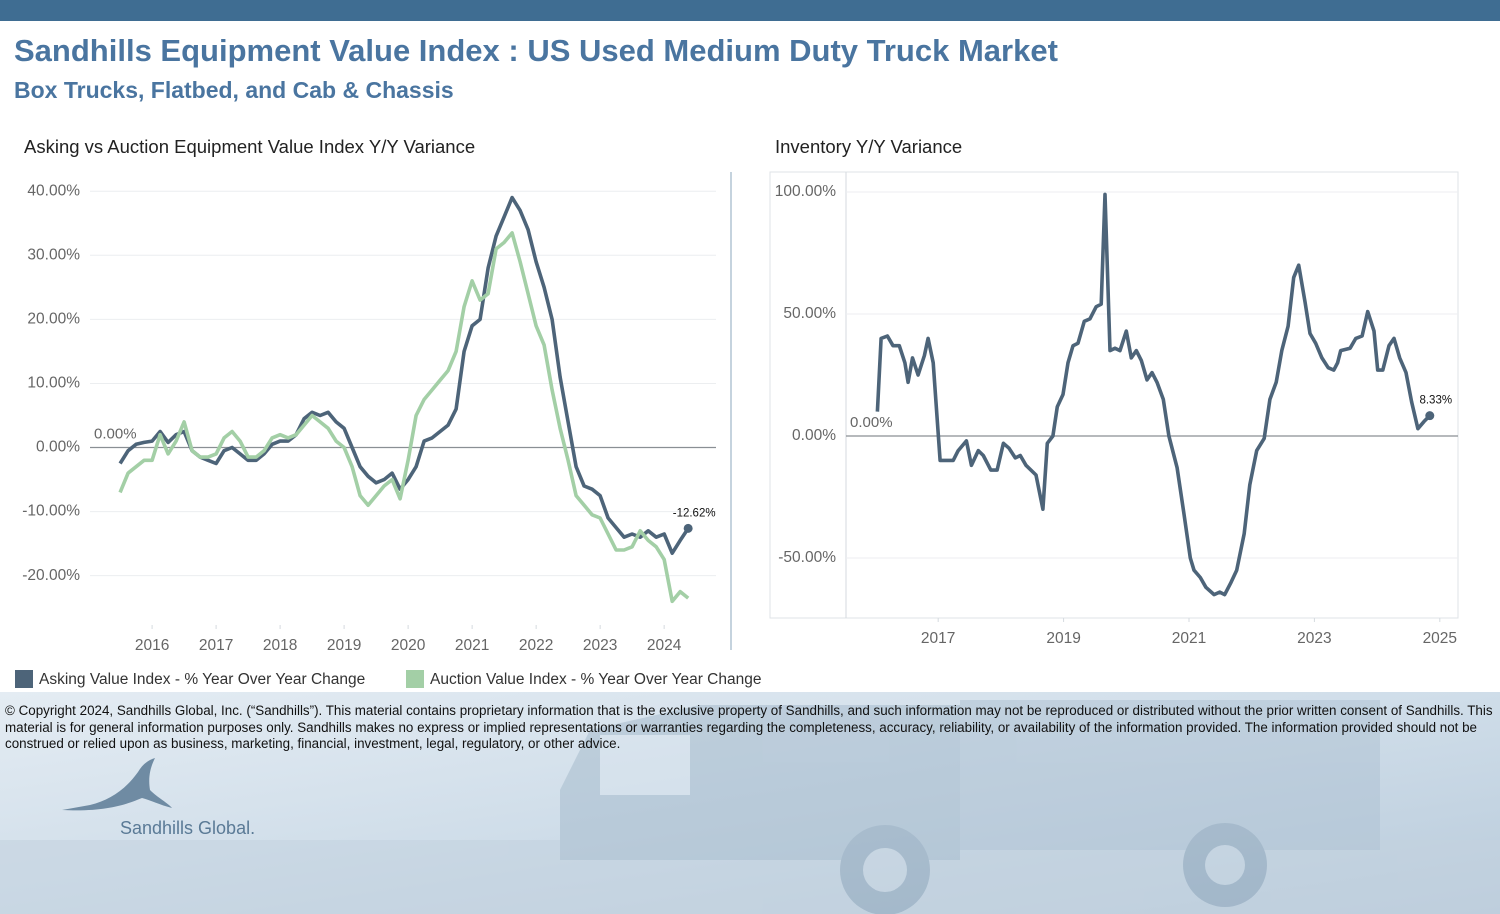  I want to click on y-tick-label: 100.00%, so click(805, 191).